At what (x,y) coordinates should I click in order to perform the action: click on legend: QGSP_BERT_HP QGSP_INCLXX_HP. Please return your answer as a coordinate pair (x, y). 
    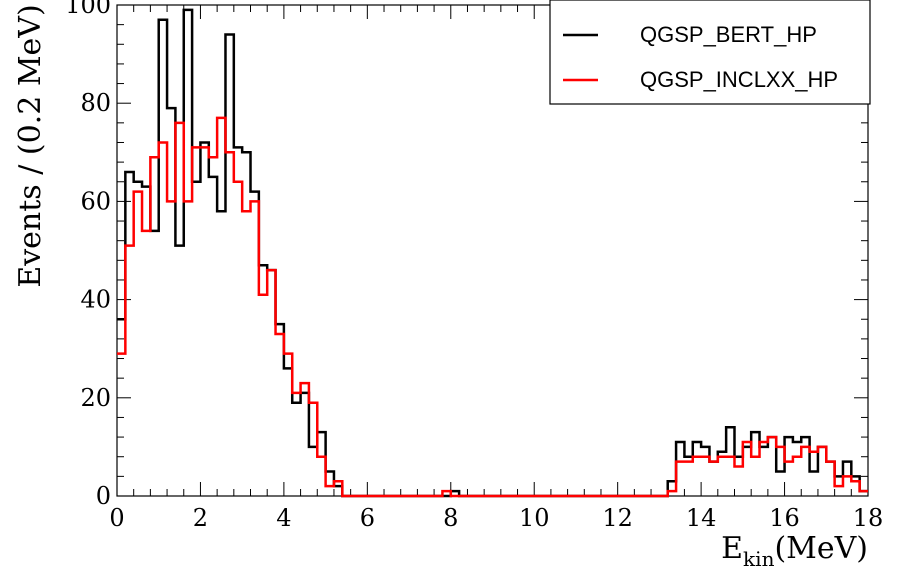
    Looking at the image, I should click on (710, 52).